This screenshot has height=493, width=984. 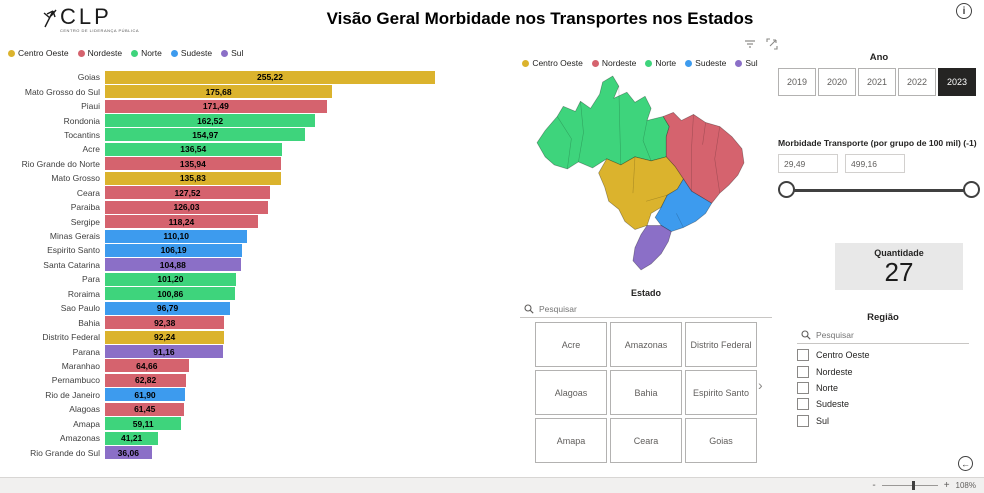 I want to click on map-legend-item: Nordeste, so click(x=613, y=63).